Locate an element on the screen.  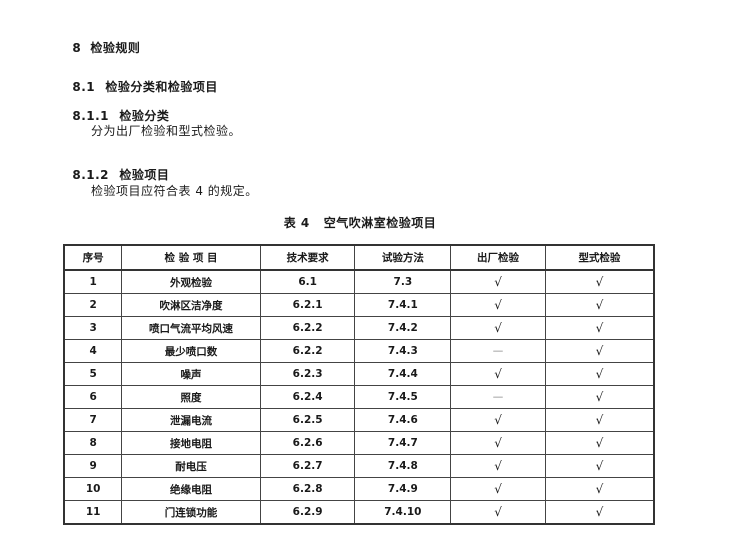
table-caption: 表 4 空气吹淋室检验项目 is located at coordinates (360, 223).